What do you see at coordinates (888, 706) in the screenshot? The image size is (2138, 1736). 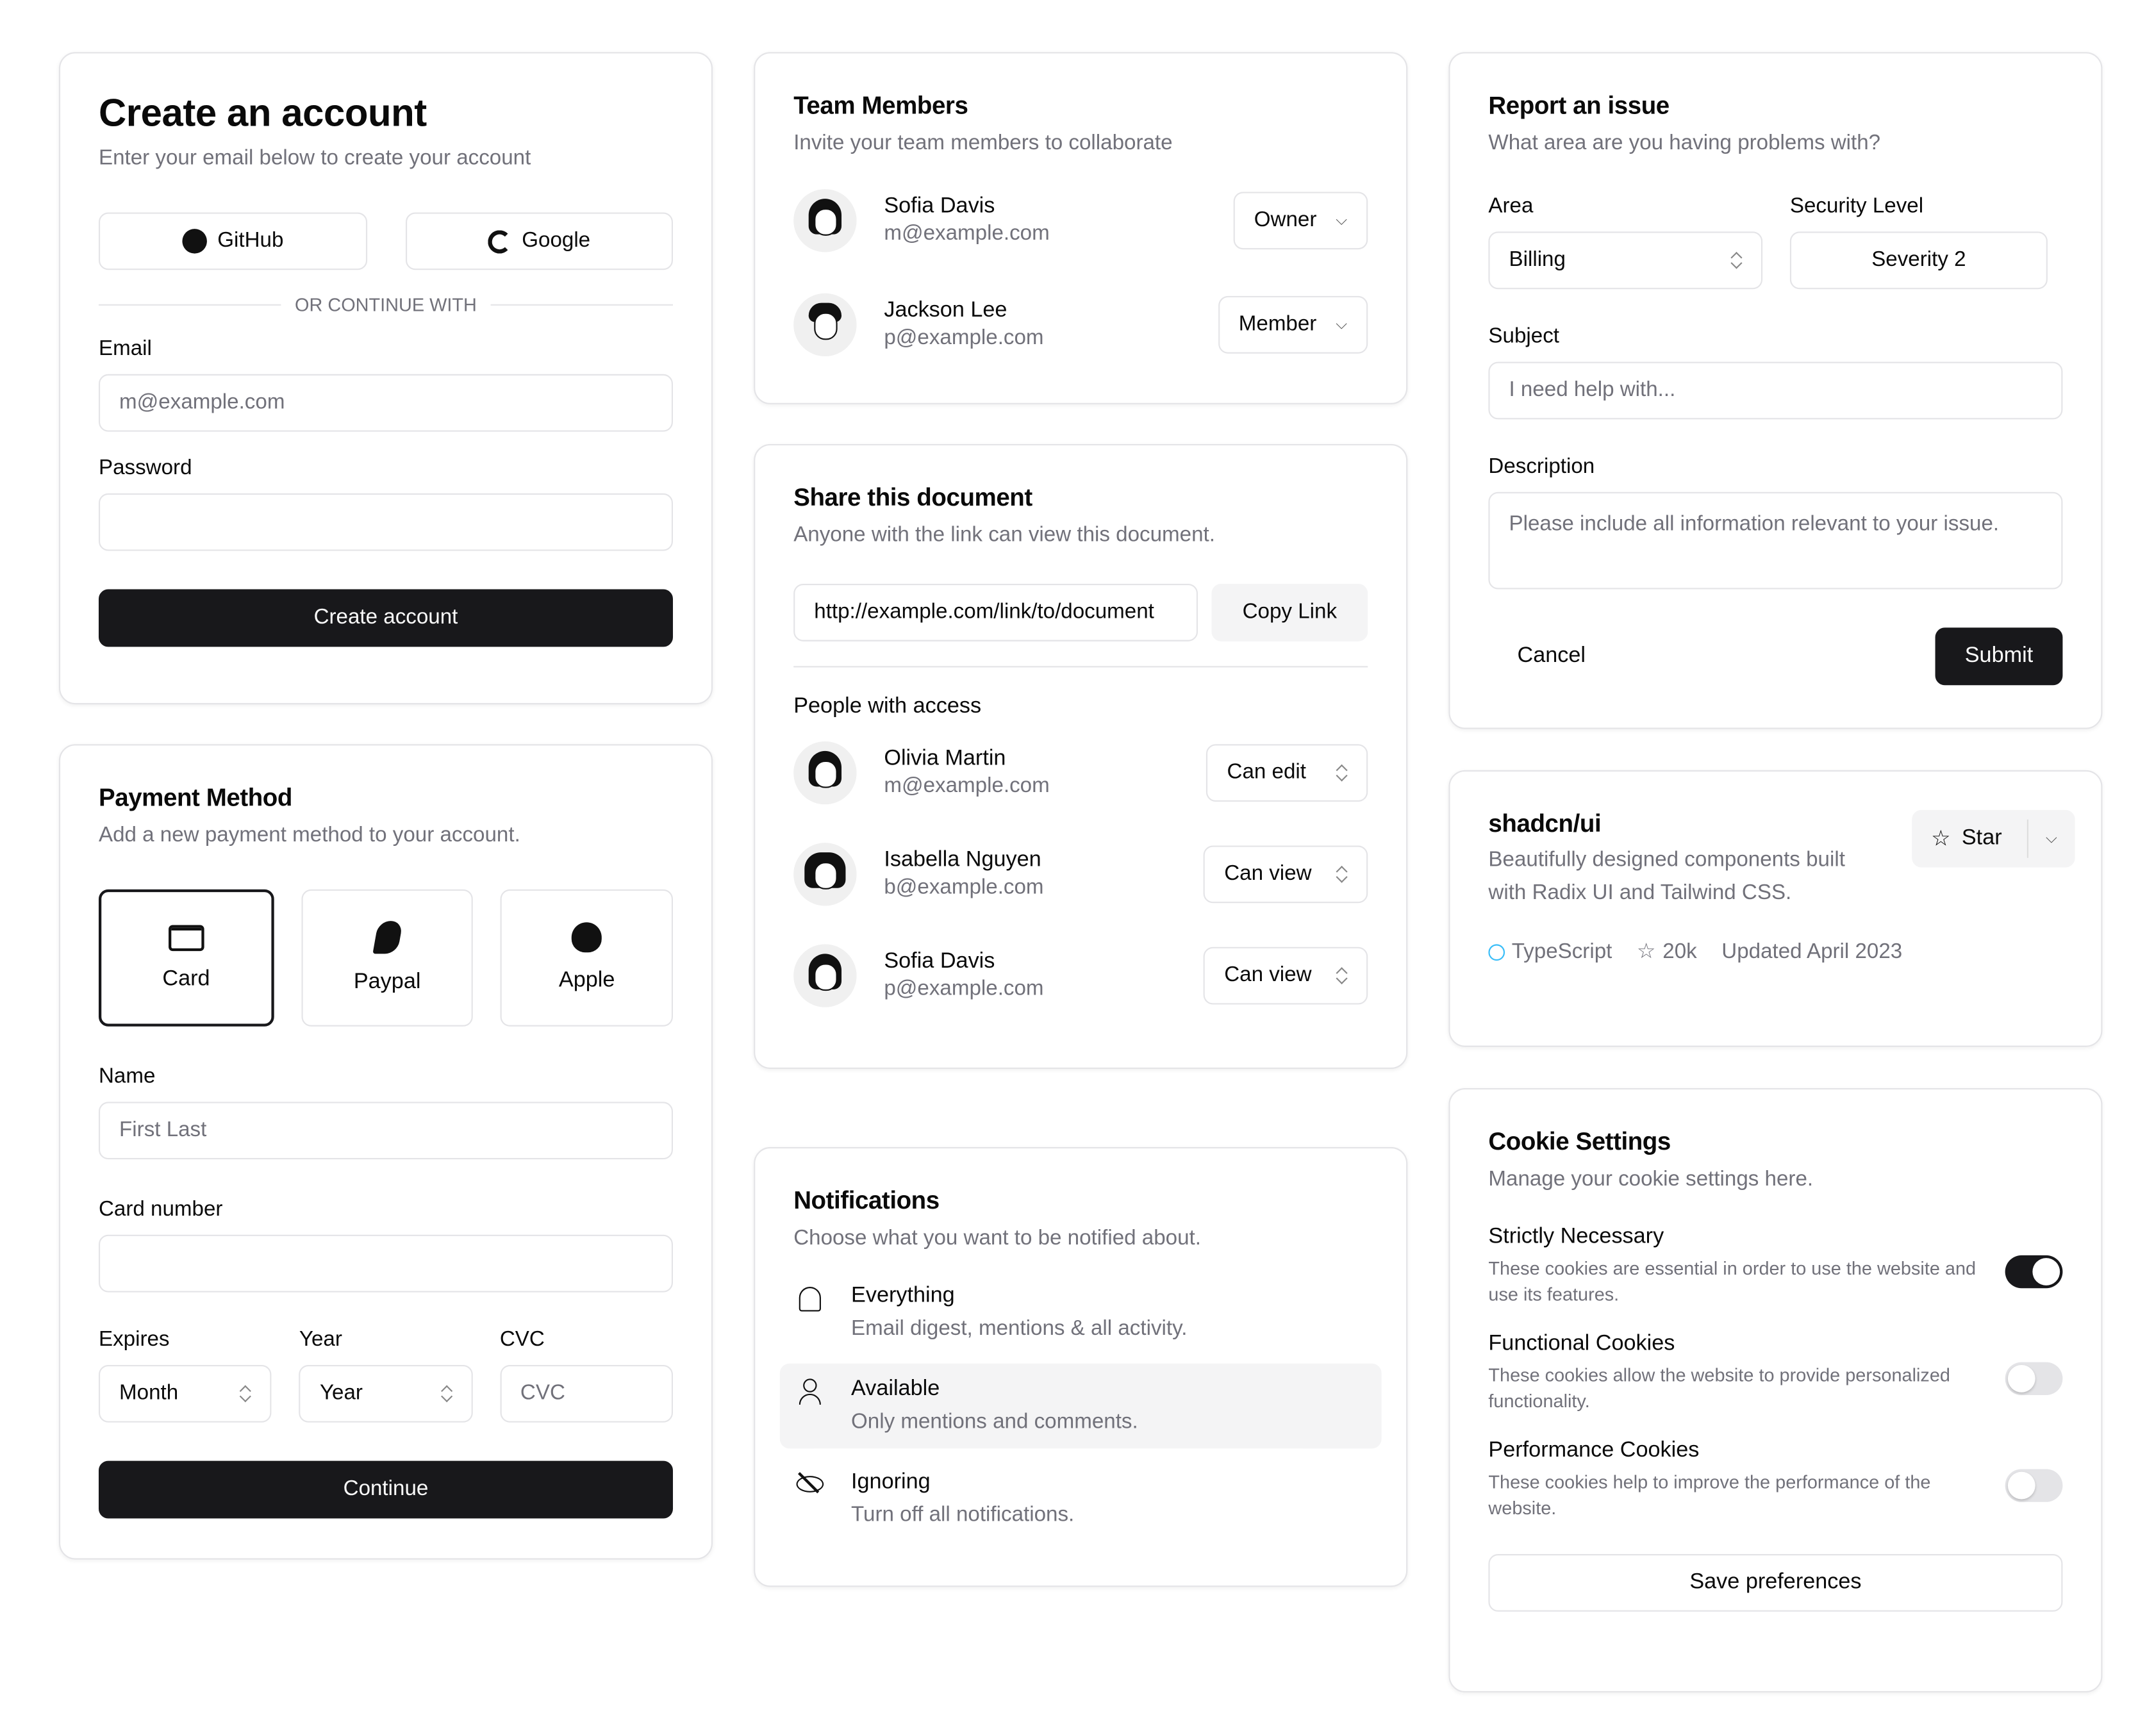 I see `people-with-access-label: People with access` at bounding box center [888, 706].